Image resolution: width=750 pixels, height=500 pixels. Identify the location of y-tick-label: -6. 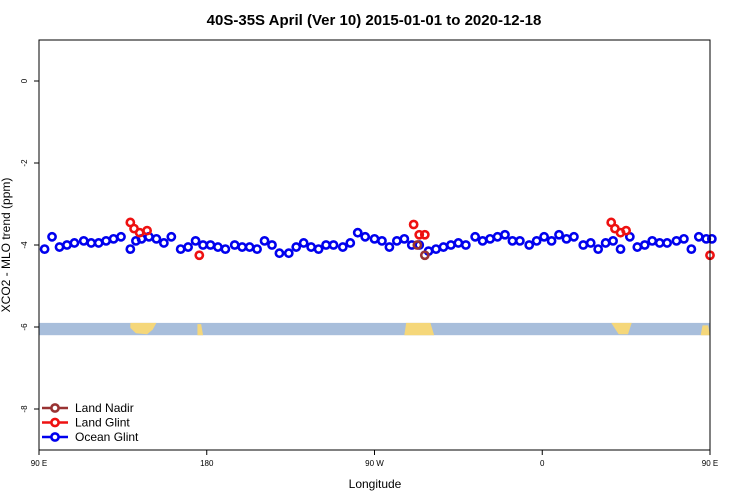
(24, 327).